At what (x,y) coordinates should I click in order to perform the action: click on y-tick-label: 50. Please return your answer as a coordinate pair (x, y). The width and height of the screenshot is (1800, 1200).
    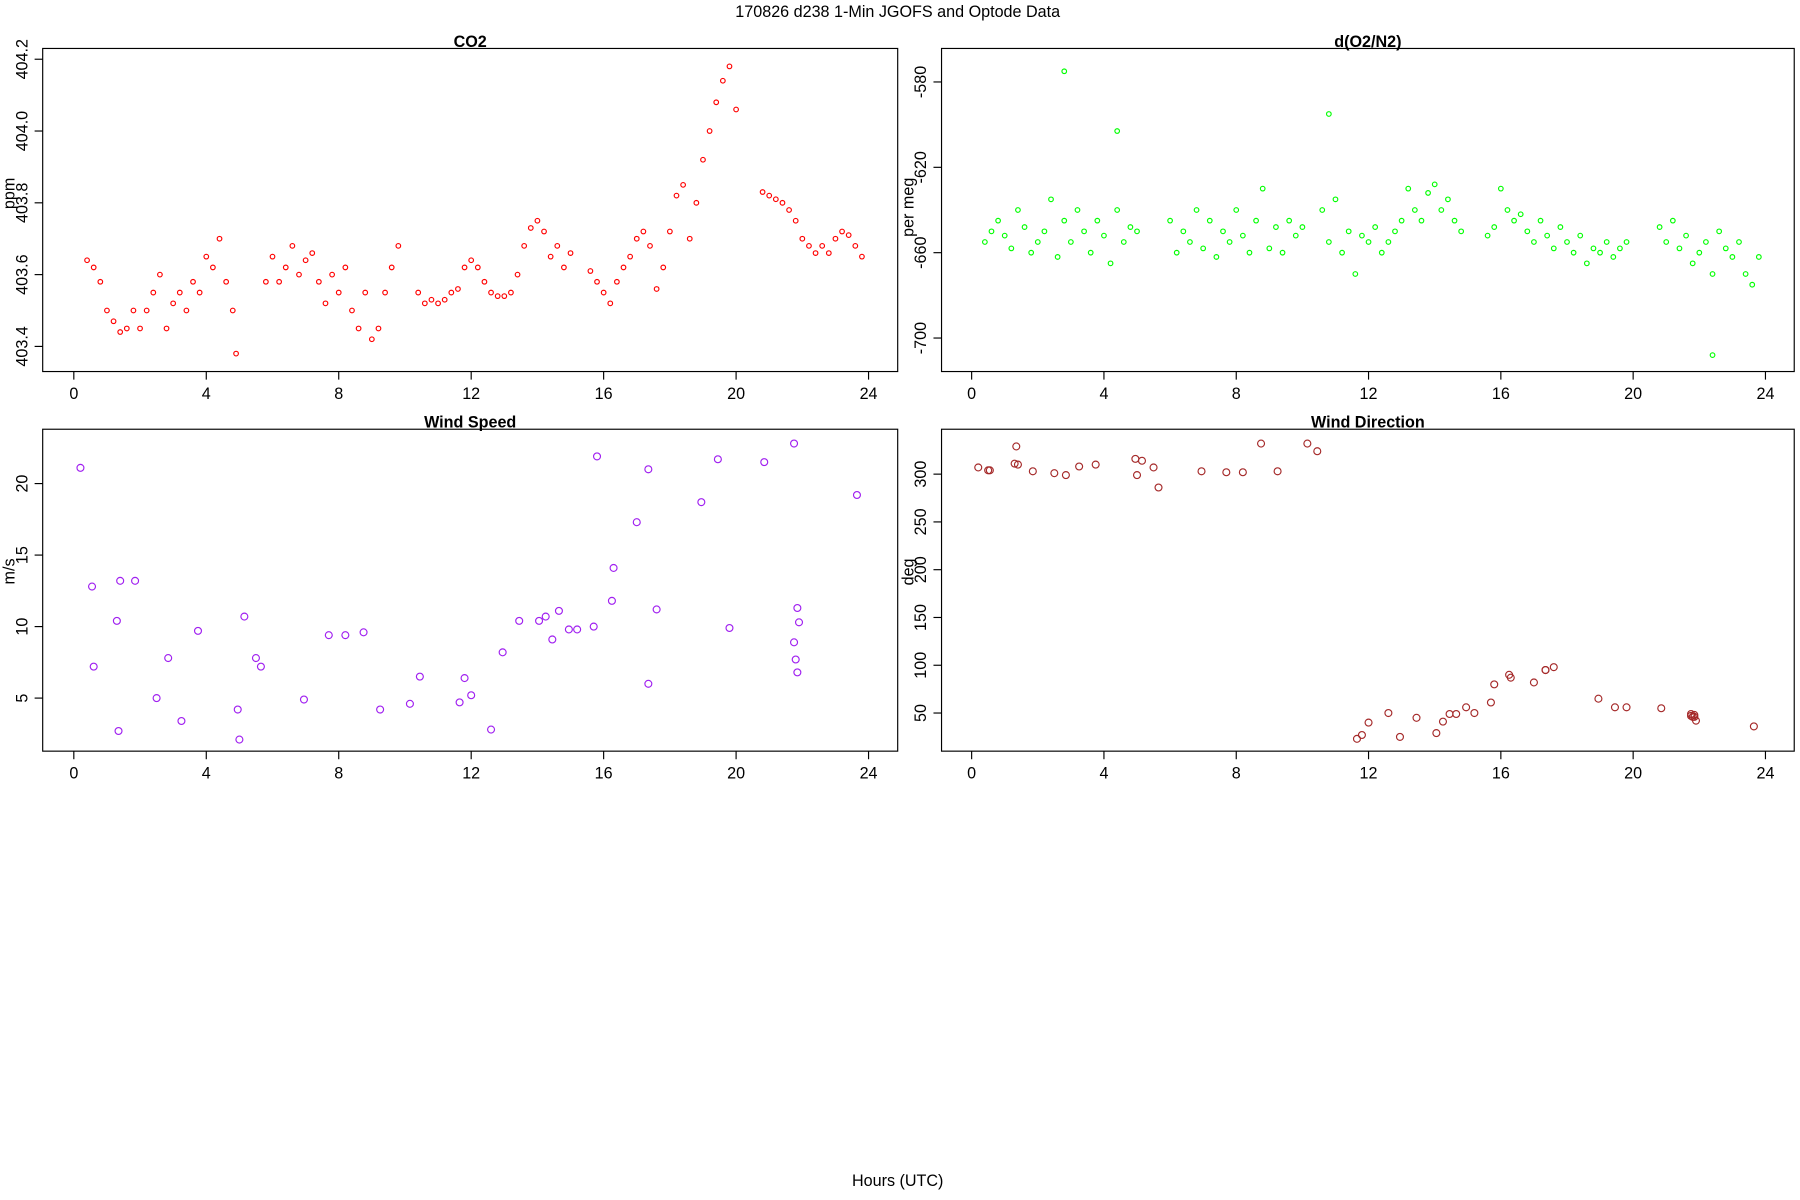
    Looking at the image, I should click on (921, 713).